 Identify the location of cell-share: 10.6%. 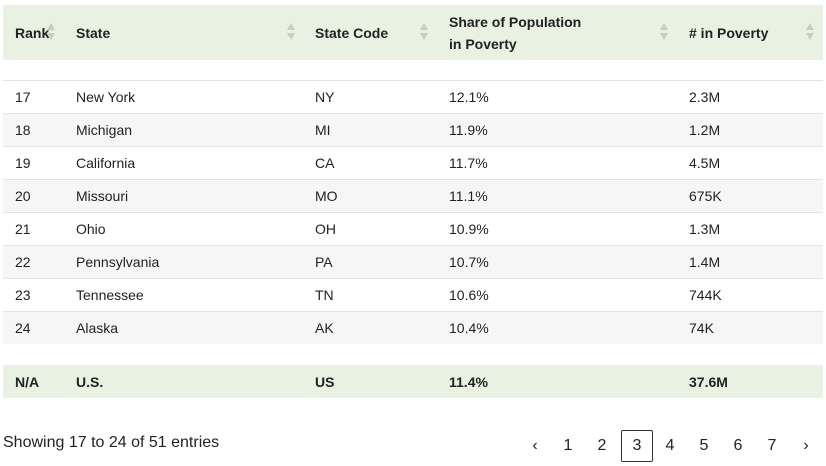
(557, 295).